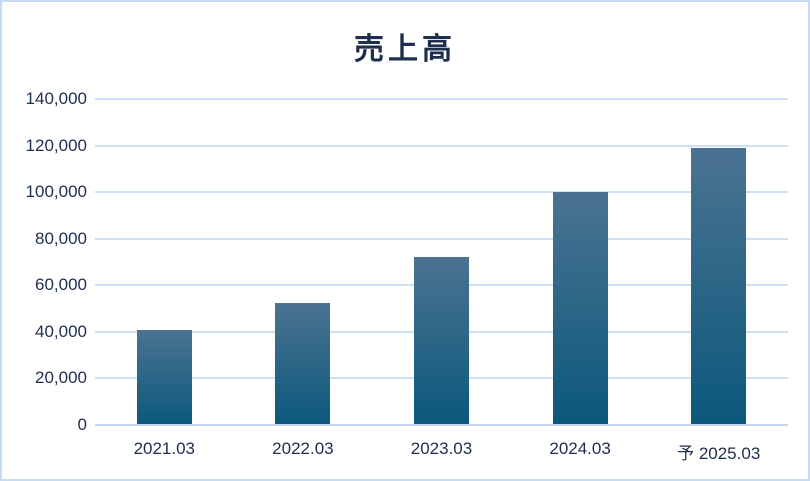 This screenshot has height=481, width=810. Describe the element at coordinates (580, 448) in the screenshot. I see `x-tick-label-2024.03: 2024.03` at that location.